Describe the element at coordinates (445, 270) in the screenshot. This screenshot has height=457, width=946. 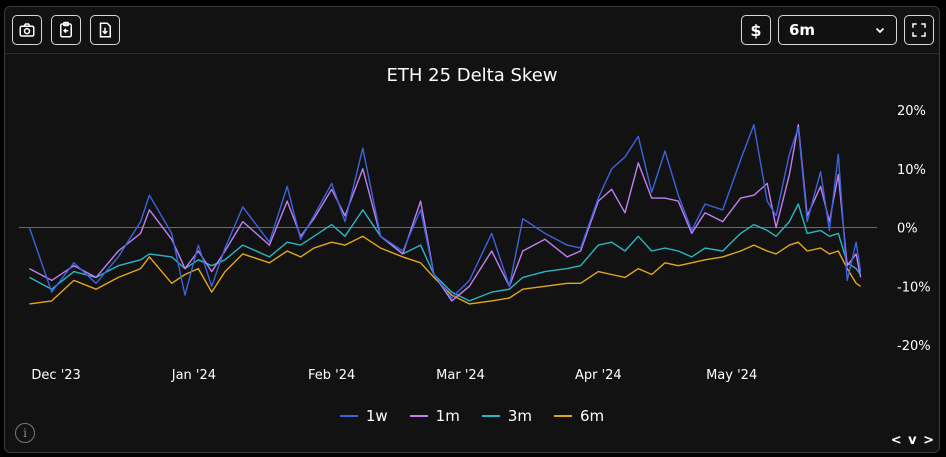
I see `series-line-6m` at that location.